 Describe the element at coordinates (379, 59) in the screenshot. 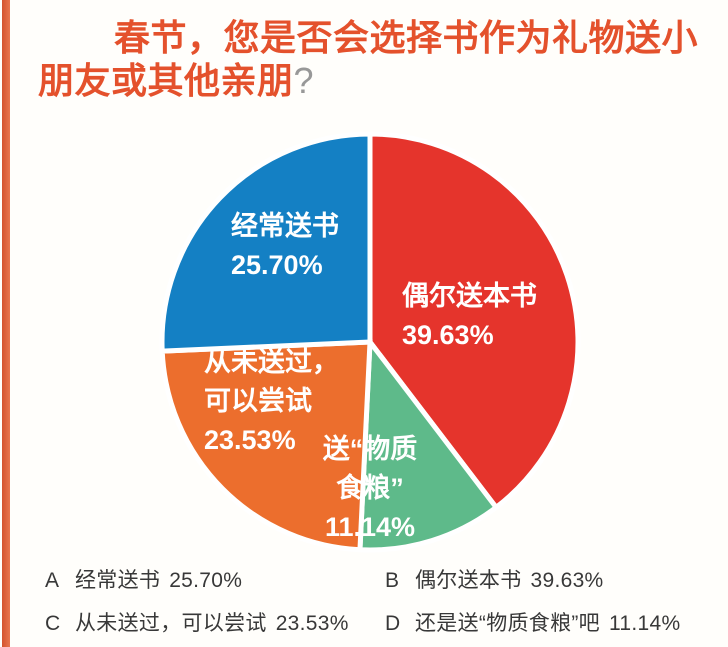

I see `page-title: 春节，您是否会选择书作为礼物送小 朋友或其他亲朋?` at that location.